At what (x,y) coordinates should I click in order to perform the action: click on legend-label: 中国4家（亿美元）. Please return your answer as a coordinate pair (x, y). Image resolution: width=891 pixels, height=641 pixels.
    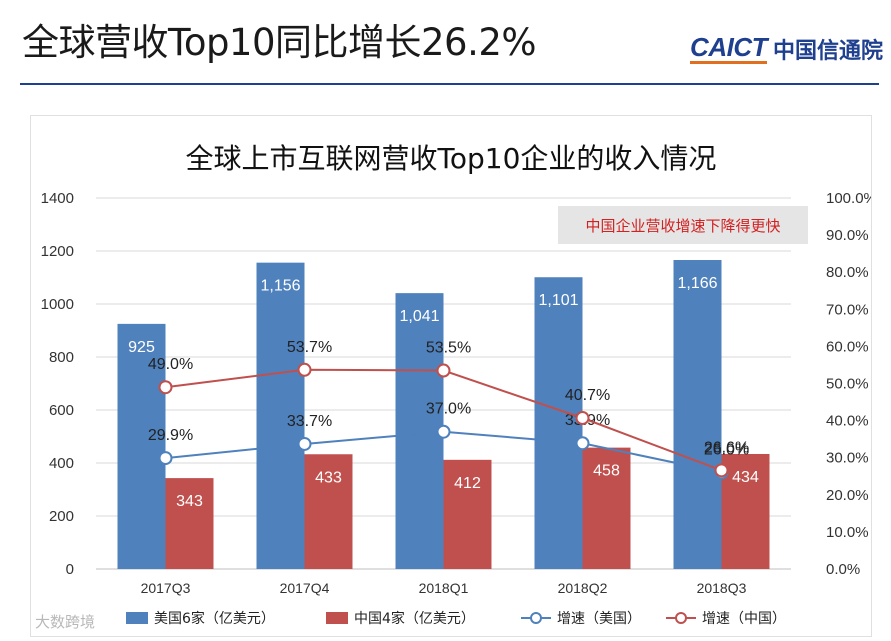
    Looking at the image, I should click on (414, 618).